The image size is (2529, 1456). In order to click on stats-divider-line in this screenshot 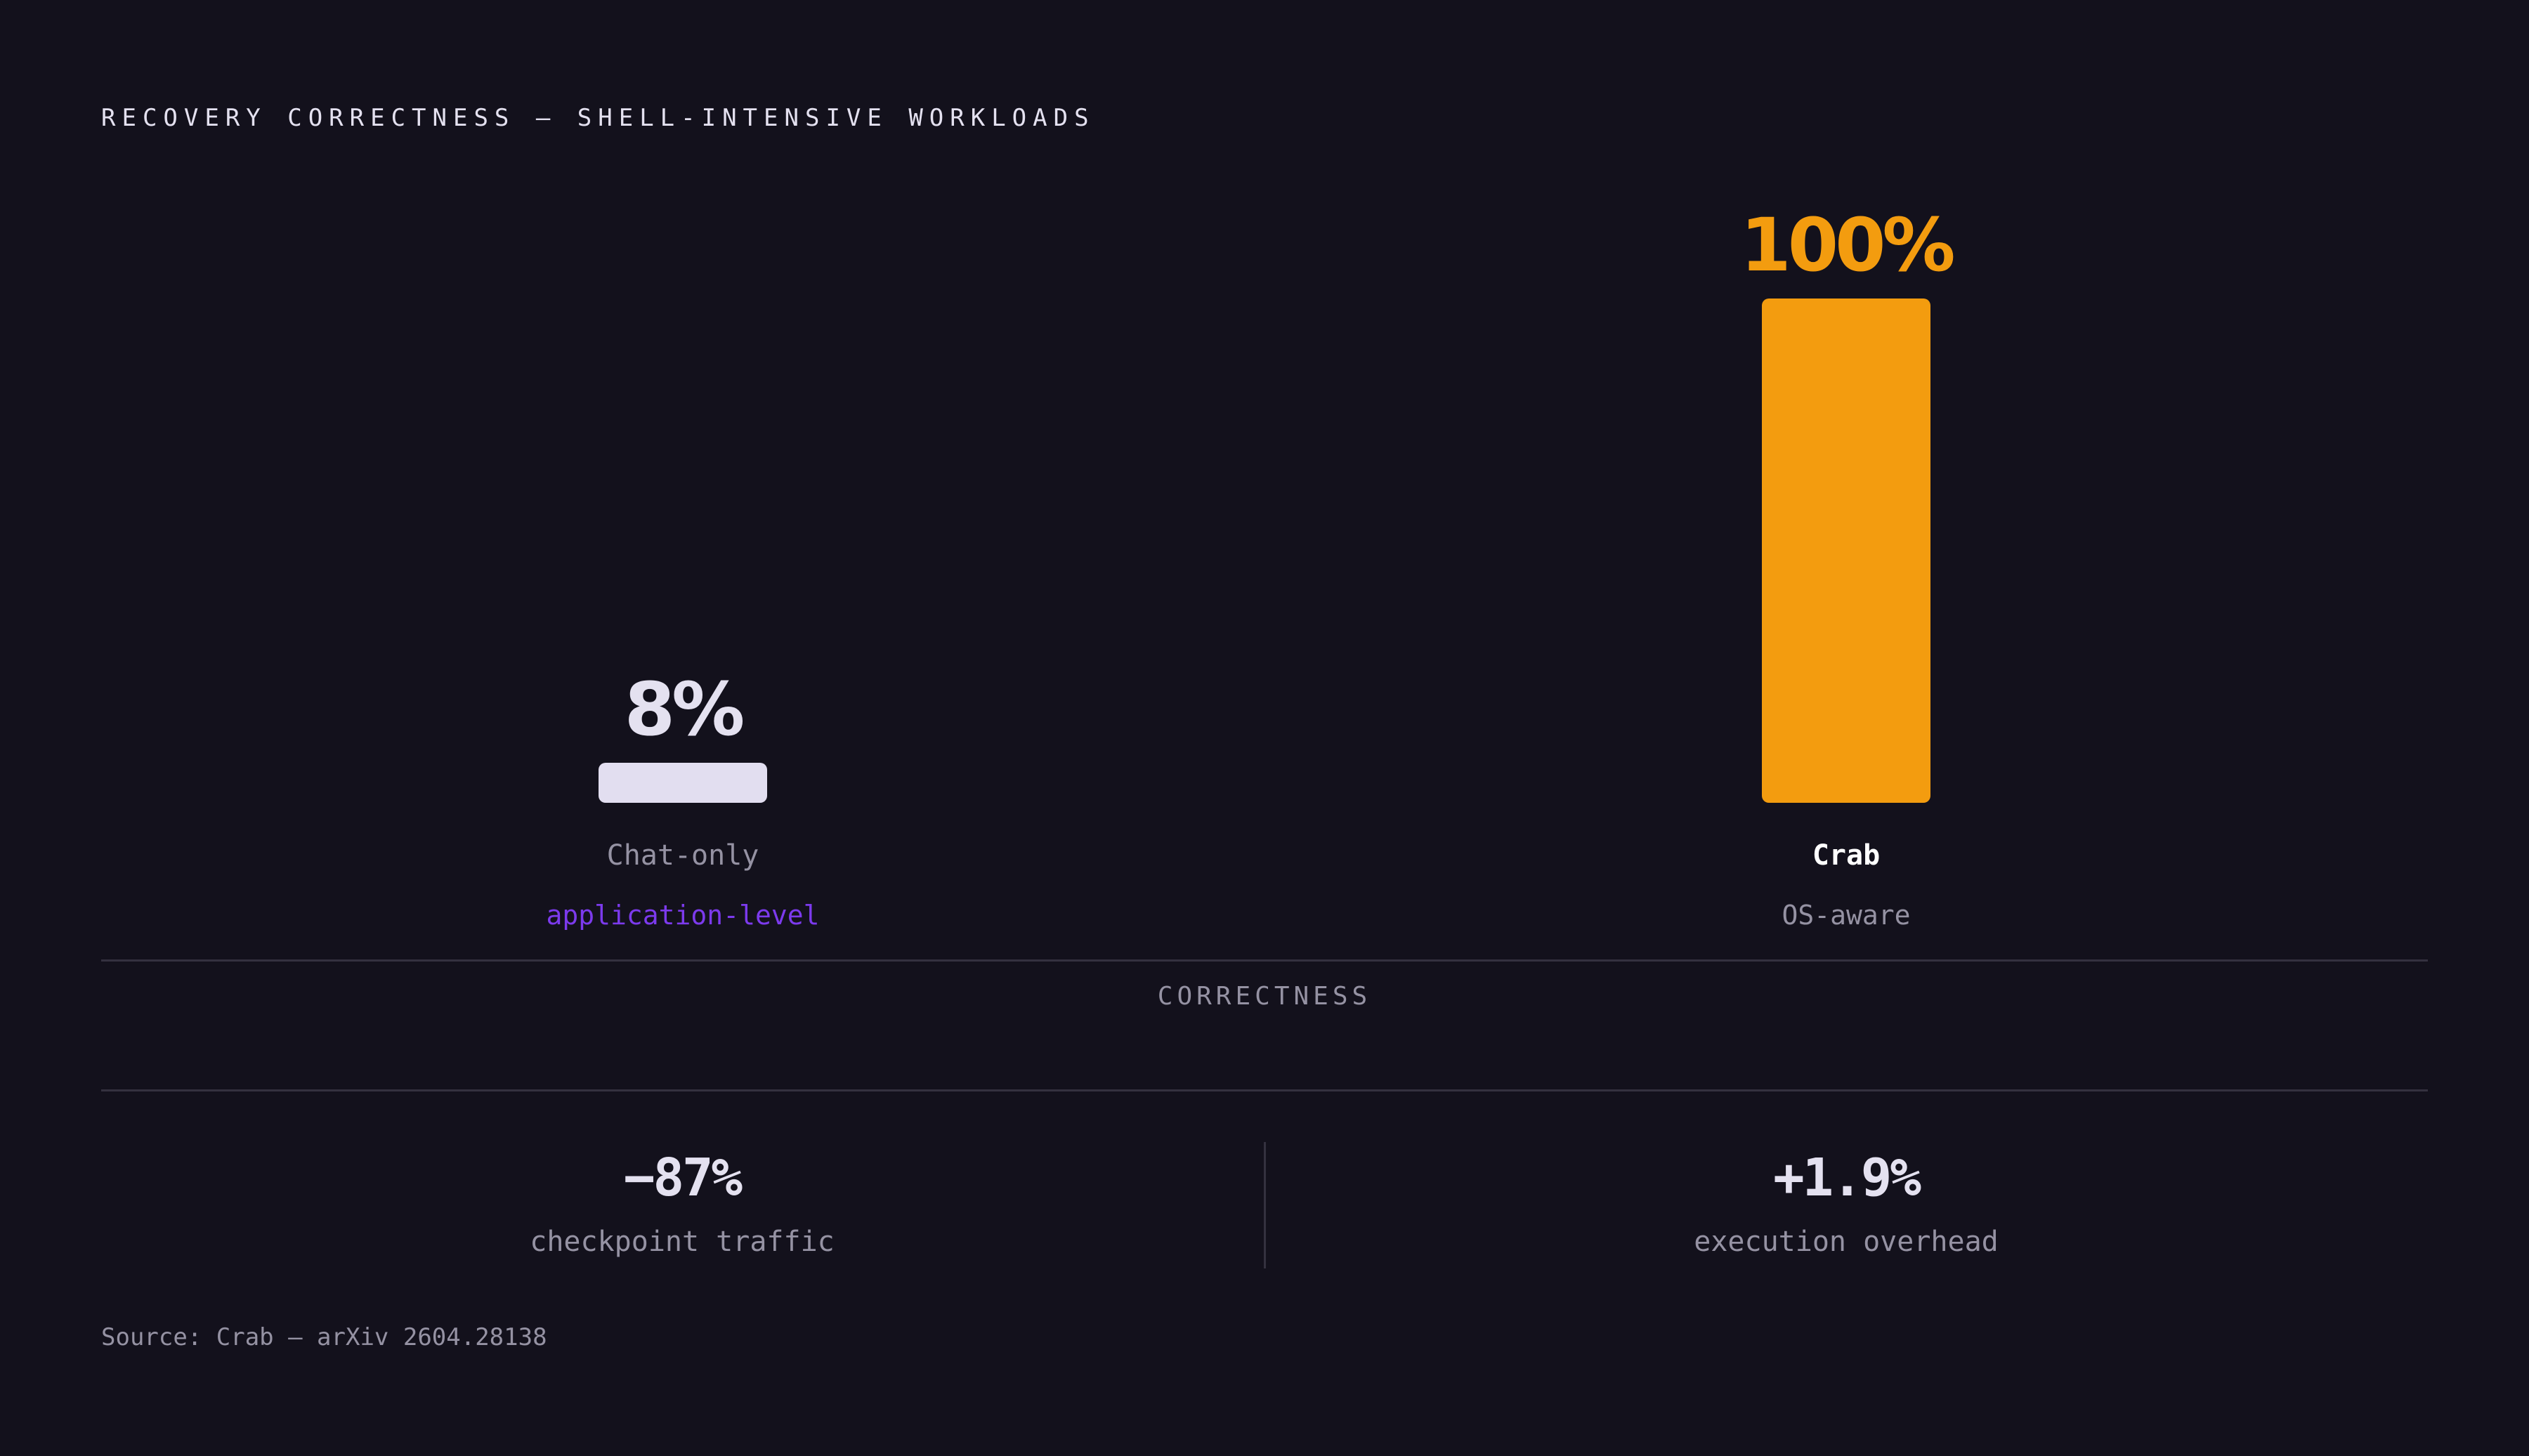, I will do `click(1264, 1090)`.